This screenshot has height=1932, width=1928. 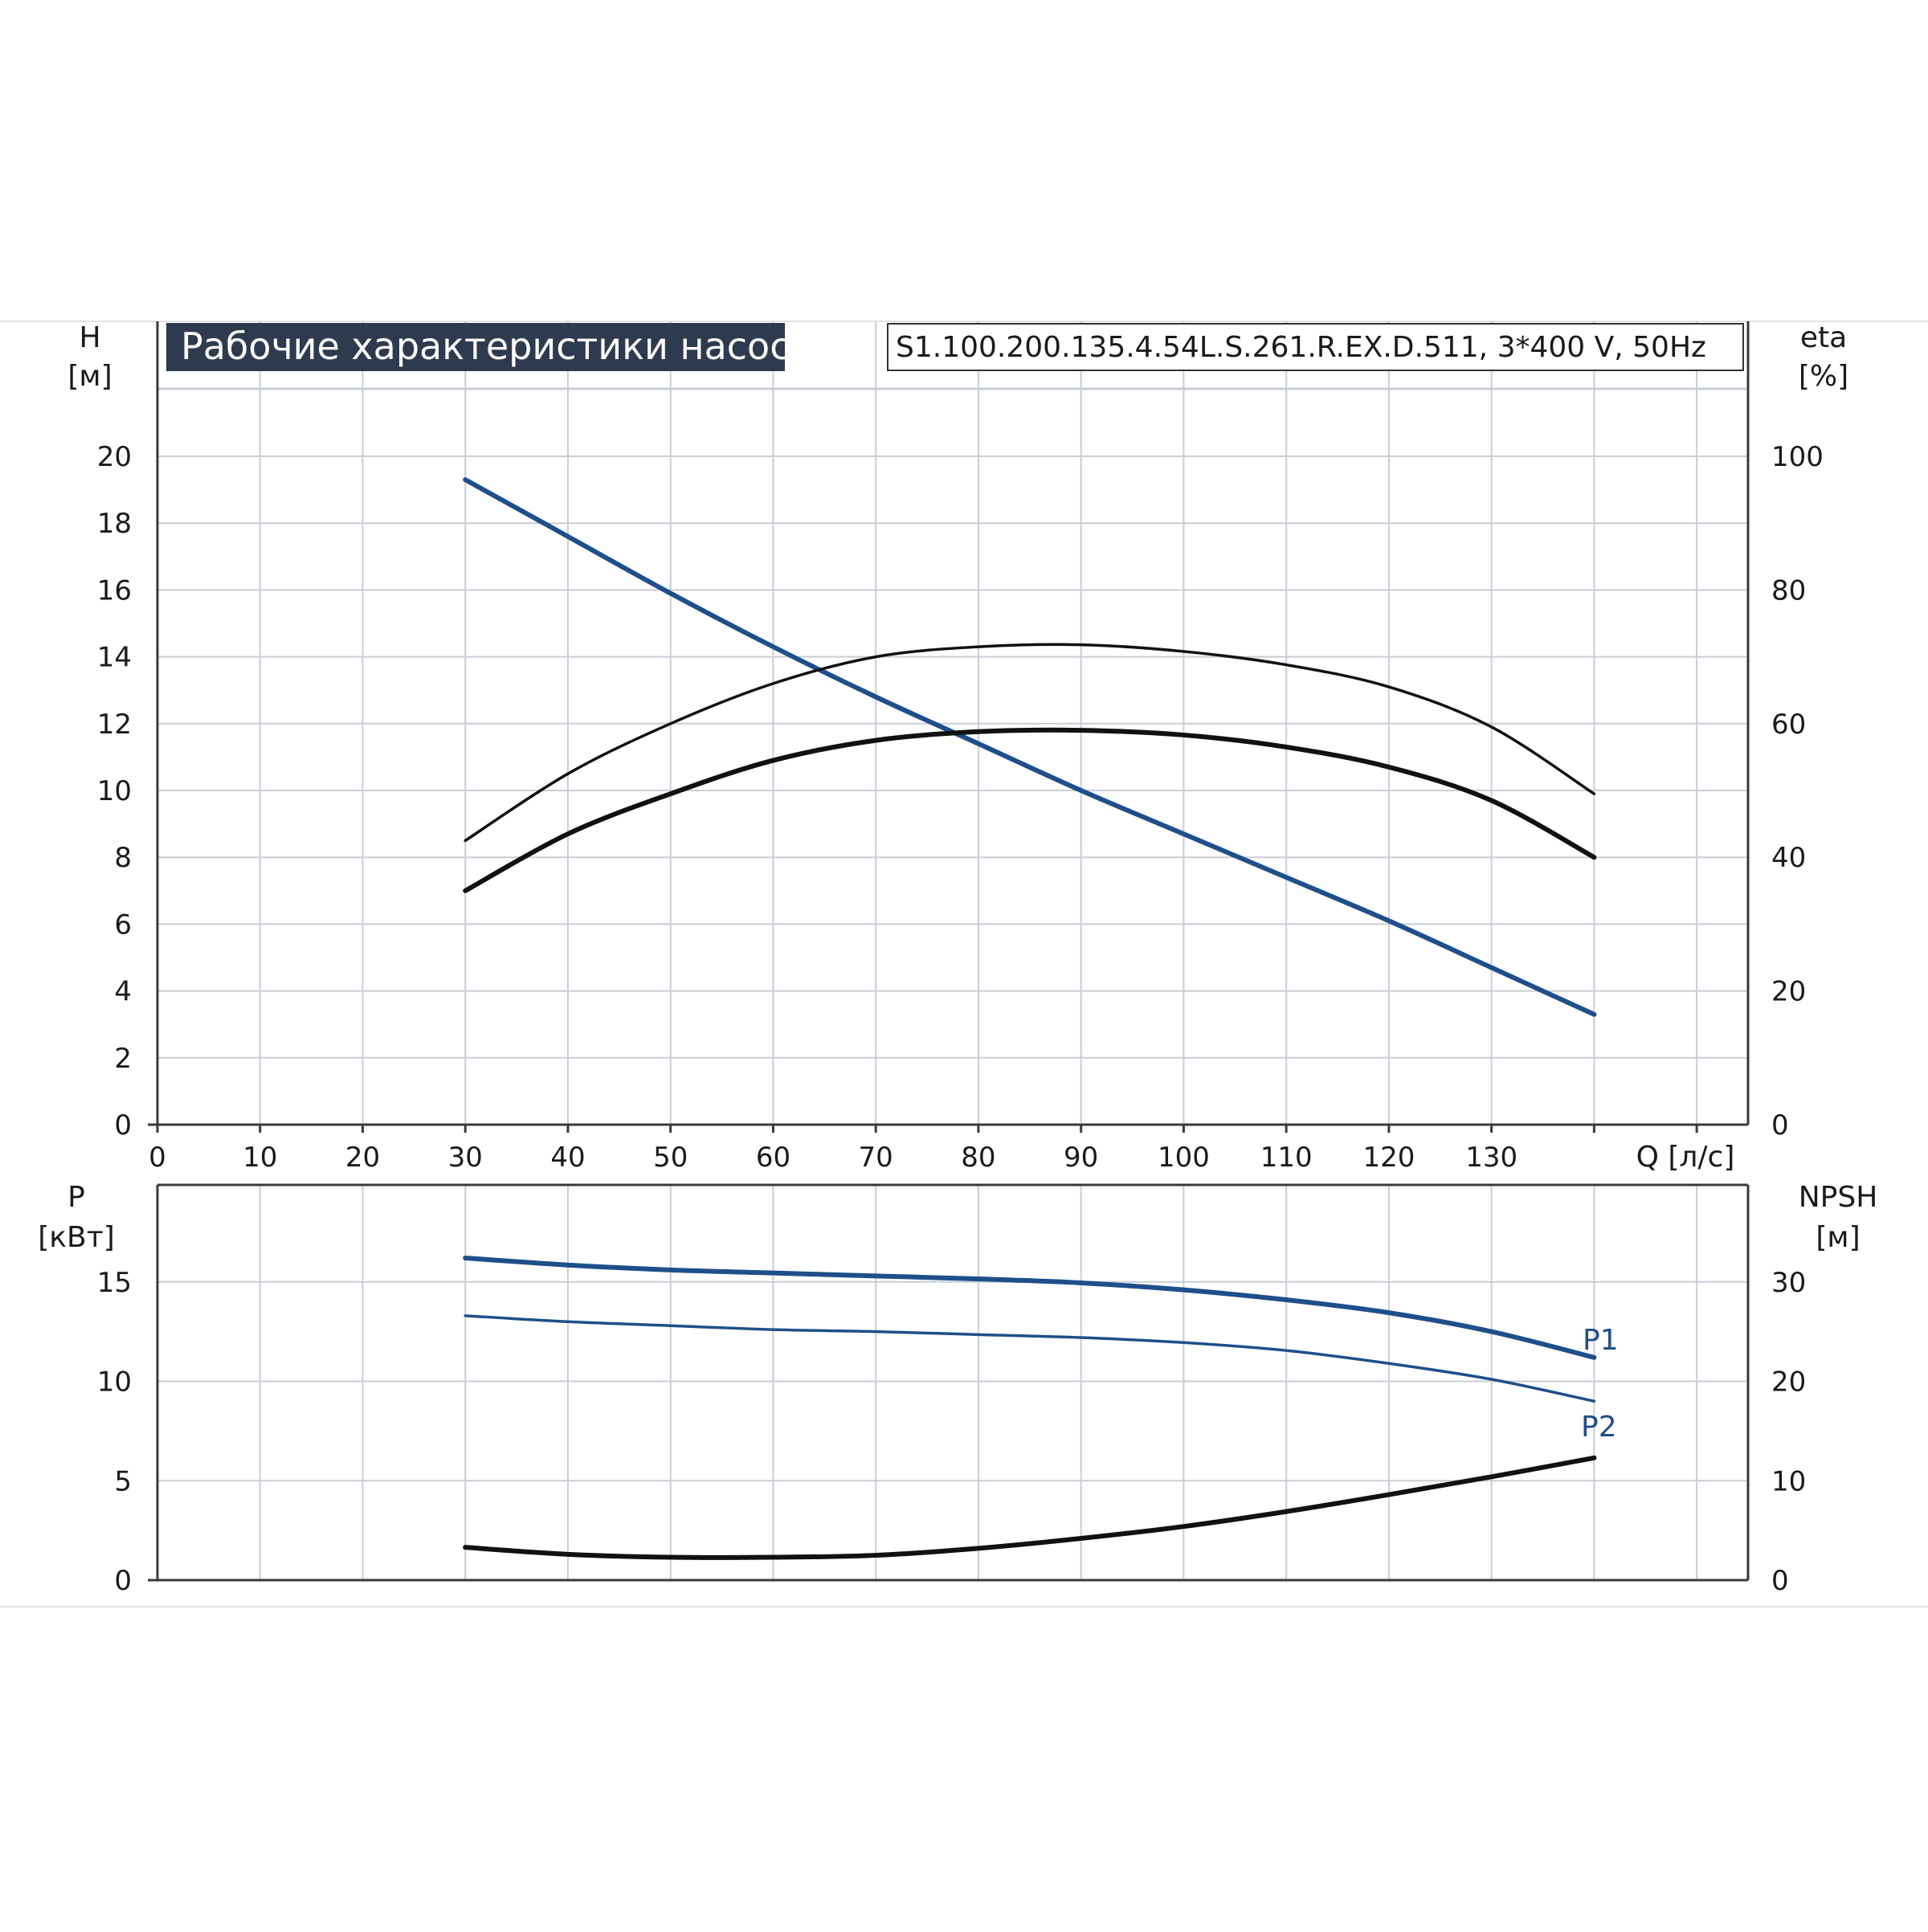 What do you see at coordinates (123, 992) in the screenshot?
I see `y-left-tick-label: 4` at bounding box center [123, 992].